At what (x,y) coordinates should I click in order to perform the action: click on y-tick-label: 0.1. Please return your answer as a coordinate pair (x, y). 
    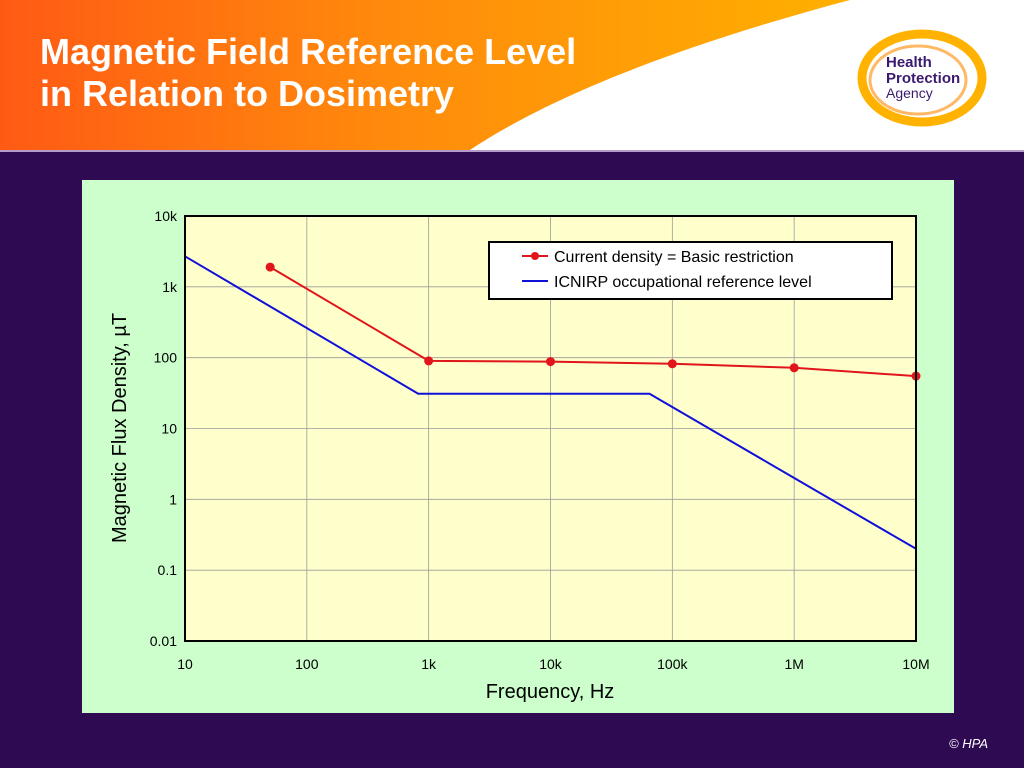
    Looking at the image, I should click on (168, 570).